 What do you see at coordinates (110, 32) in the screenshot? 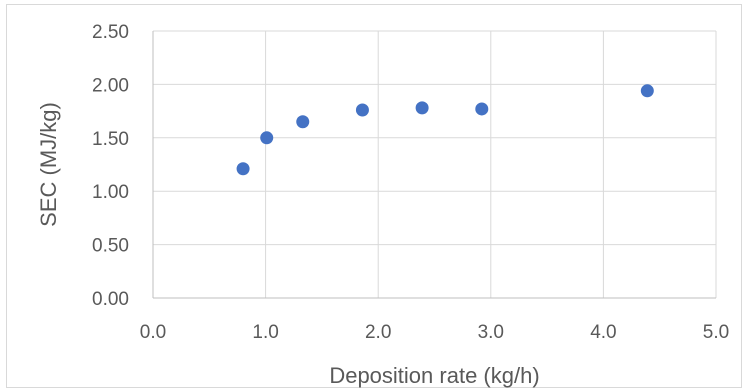
I see `y-tick-label: 2.50` at bounding box center [110, 32].